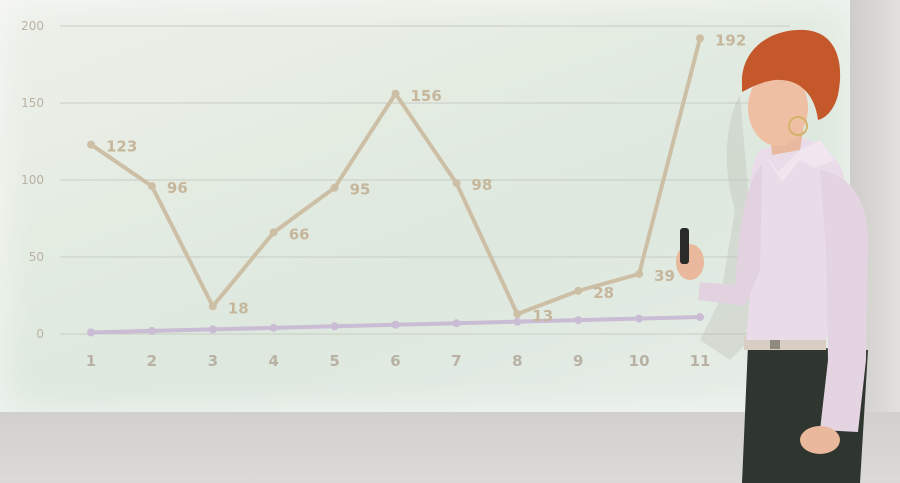 The height and width of the screenshot is (483, 900). I want to click on hand-right, so click(820, 440).